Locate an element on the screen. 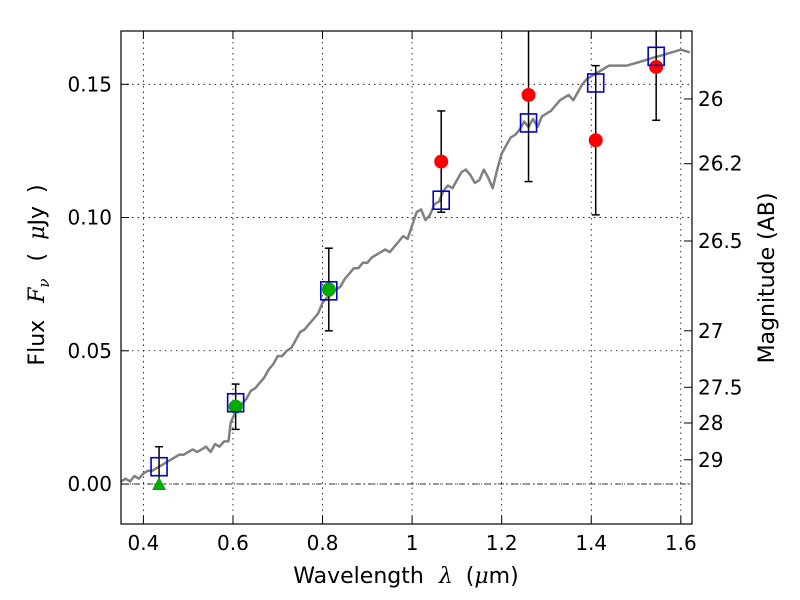 Image resolution: width=800 pixels, height=600 pixels. magnitude-tick-label: 26.2 is located at coordinates (720, 164).